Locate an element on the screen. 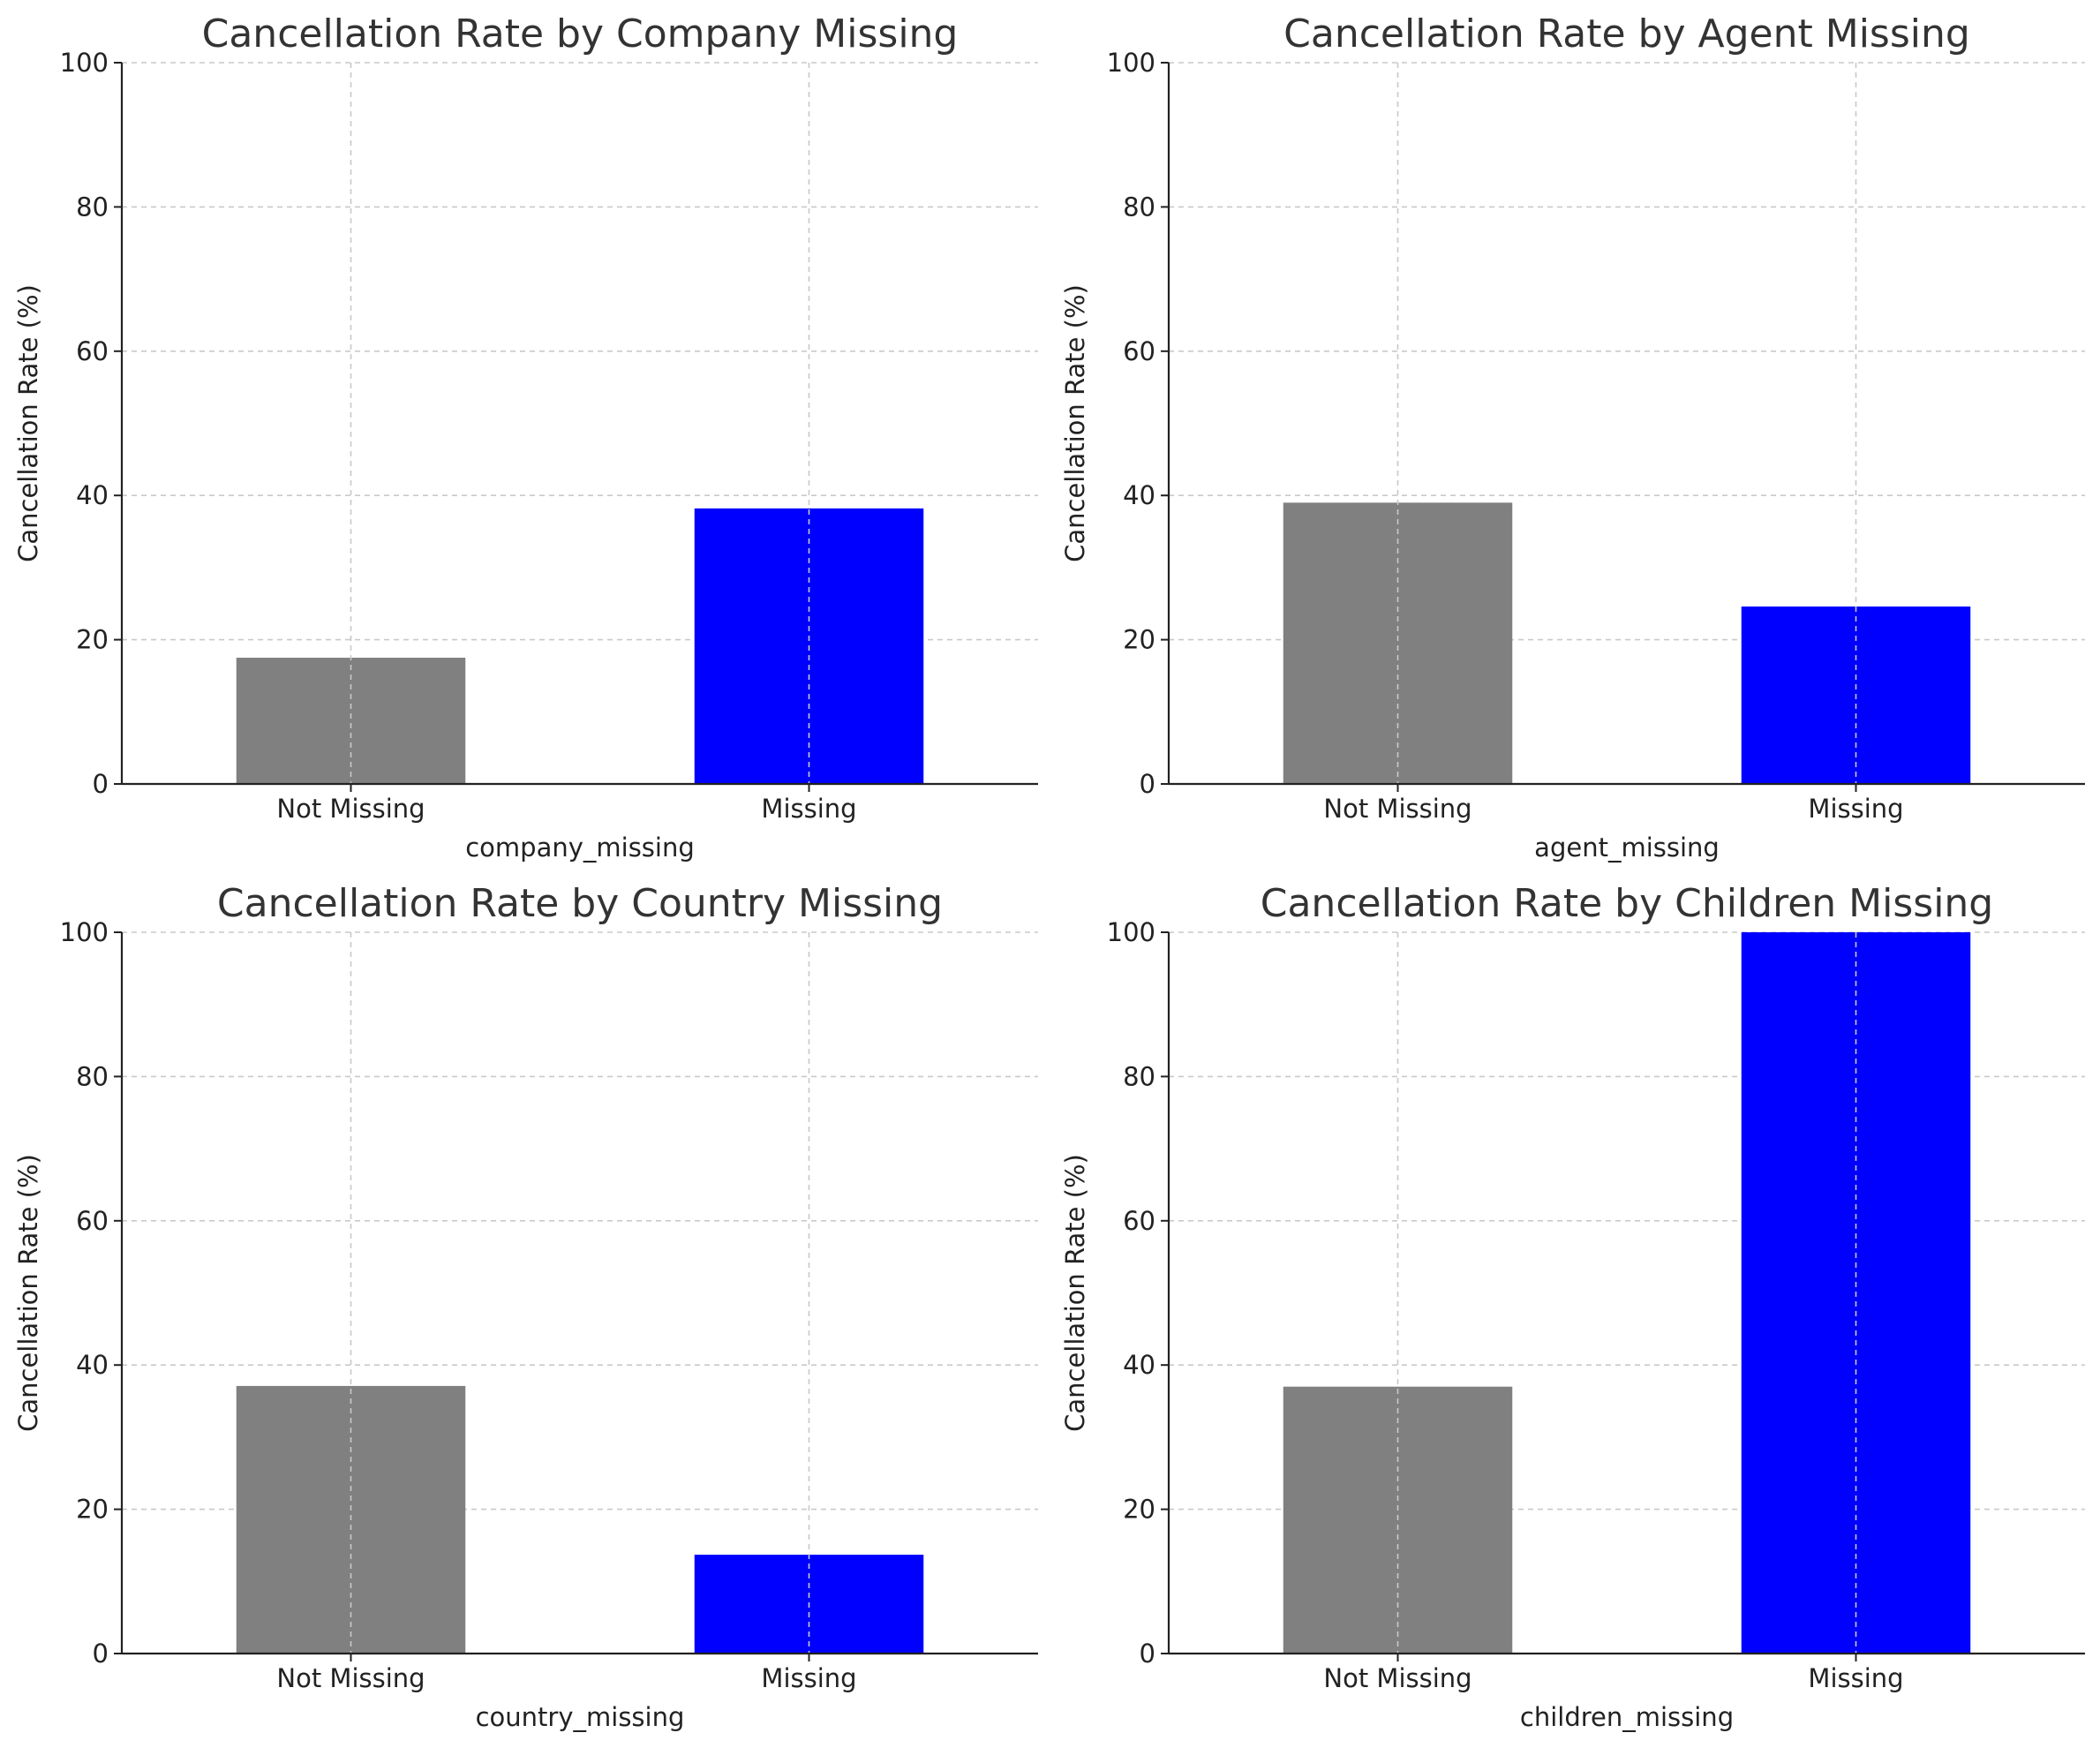 This screenshot has width=2100, height=1748. chart-title: Cancellation Rate by Agent Missing is located at coordinates (1626, 34).